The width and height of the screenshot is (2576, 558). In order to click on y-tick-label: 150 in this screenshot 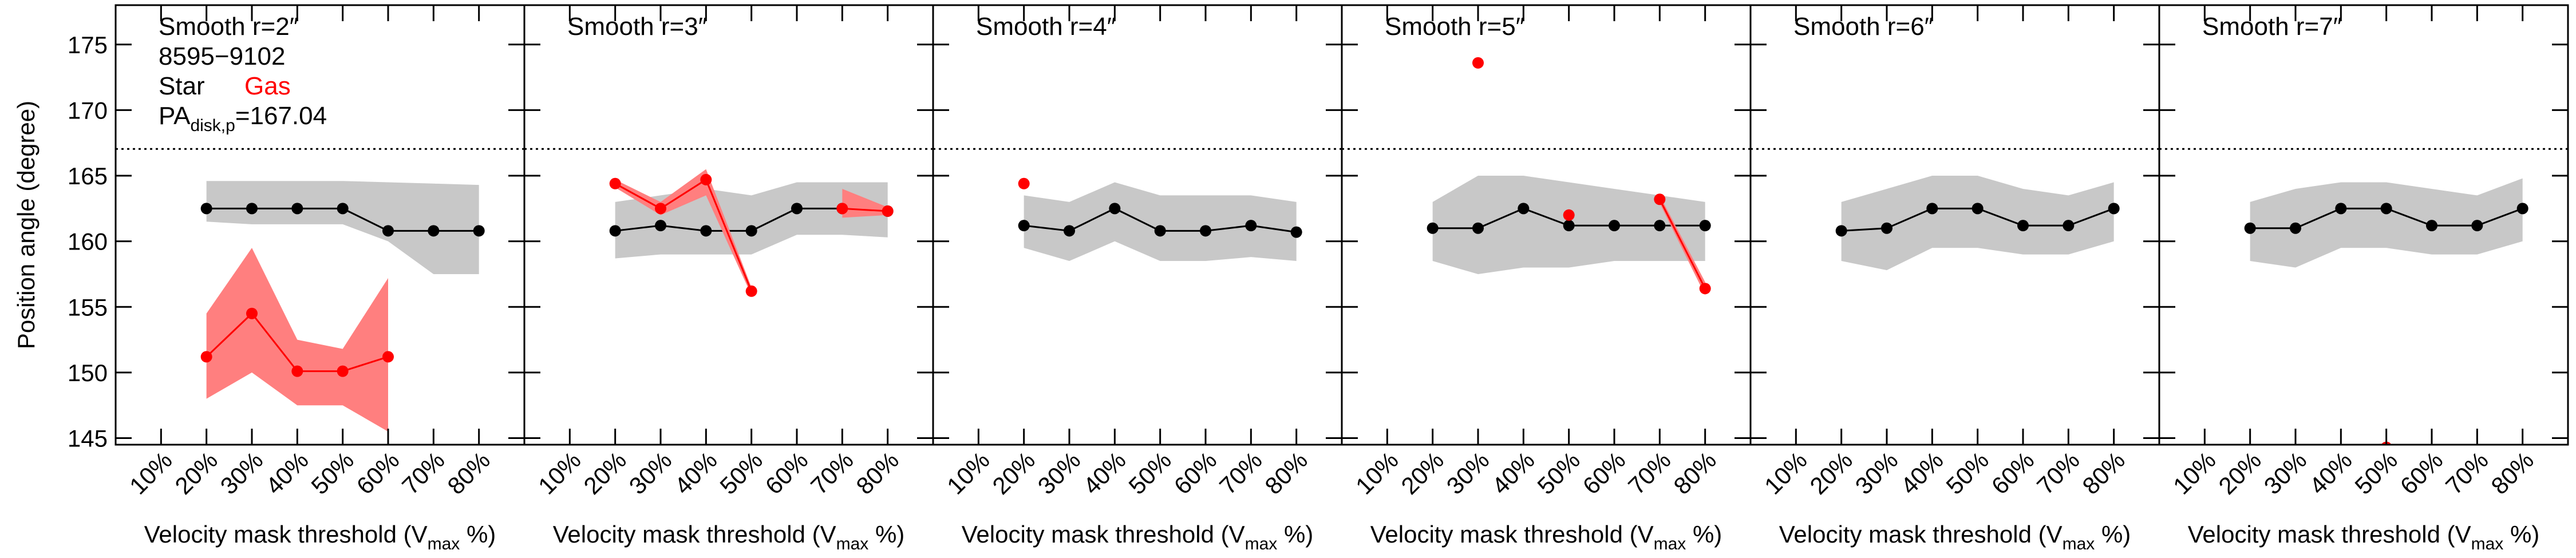, I will do `click(88, 372)`.